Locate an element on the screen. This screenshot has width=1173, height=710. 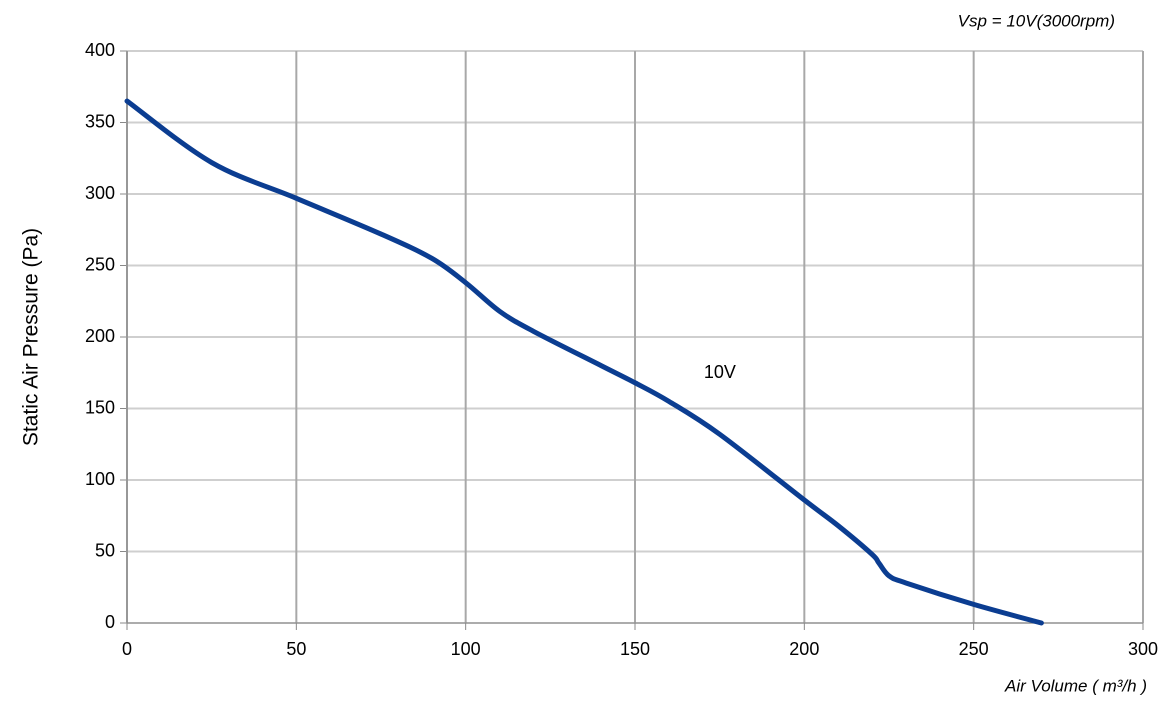
x-tick-label: 50 is located at coordinates (296, 649).